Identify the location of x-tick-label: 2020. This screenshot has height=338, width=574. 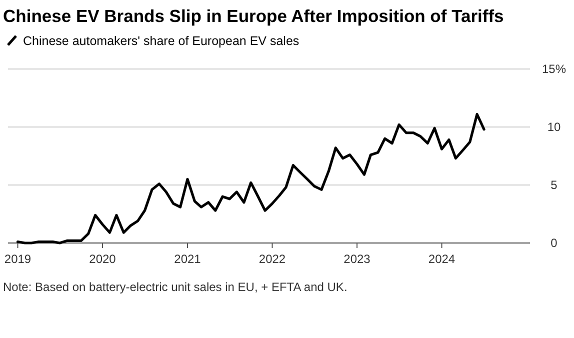
(102, 259).